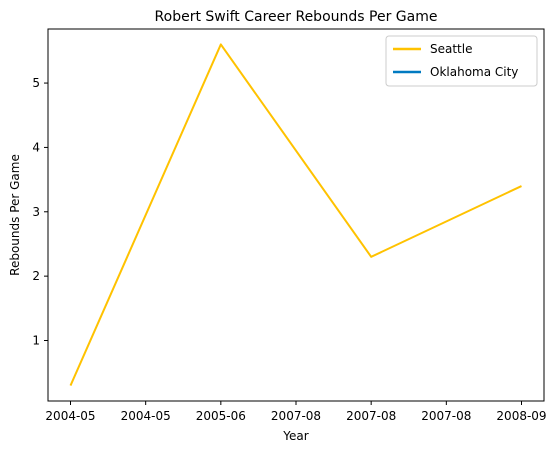 The height and width of the screenshot is (453, 560). I want to click on y-tick-label: 3, so click(36, 212).